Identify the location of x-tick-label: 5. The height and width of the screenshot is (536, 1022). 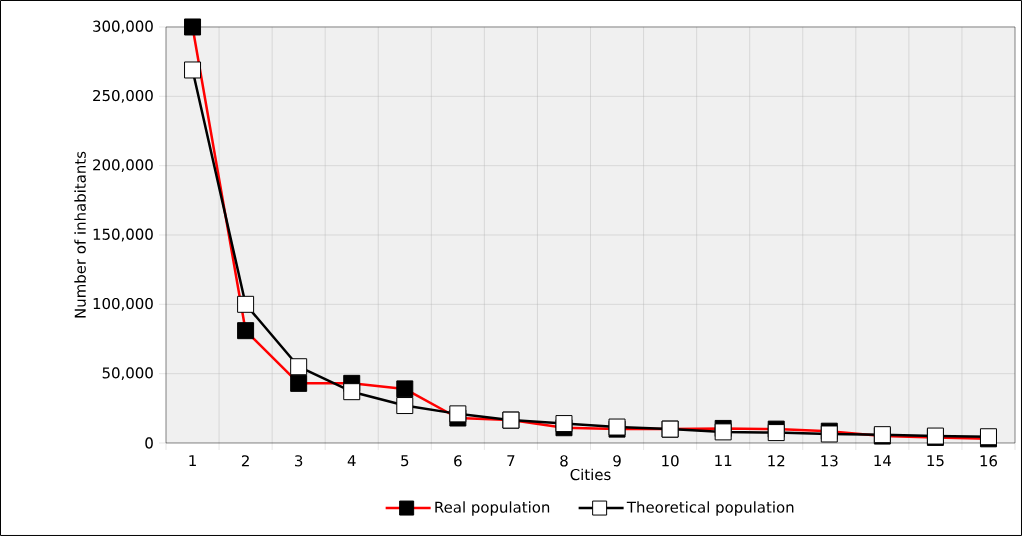
(405, 461).